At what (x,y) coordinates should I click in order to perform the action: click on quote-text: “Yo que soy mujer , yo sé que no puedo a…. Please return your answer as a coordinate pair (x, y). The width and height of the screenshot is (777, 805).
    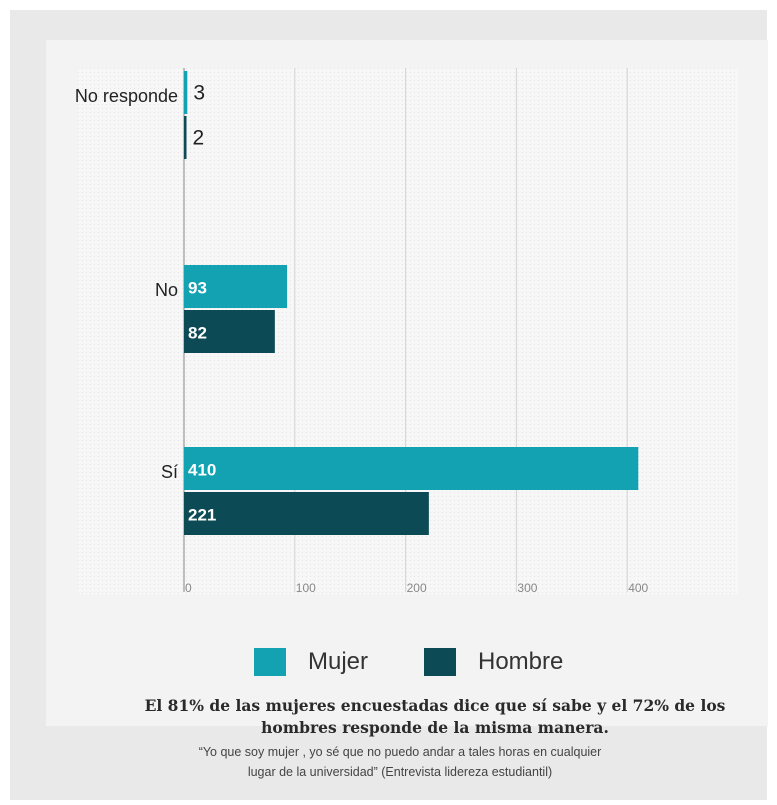
    Looking at the image, I should click on (400, 762).